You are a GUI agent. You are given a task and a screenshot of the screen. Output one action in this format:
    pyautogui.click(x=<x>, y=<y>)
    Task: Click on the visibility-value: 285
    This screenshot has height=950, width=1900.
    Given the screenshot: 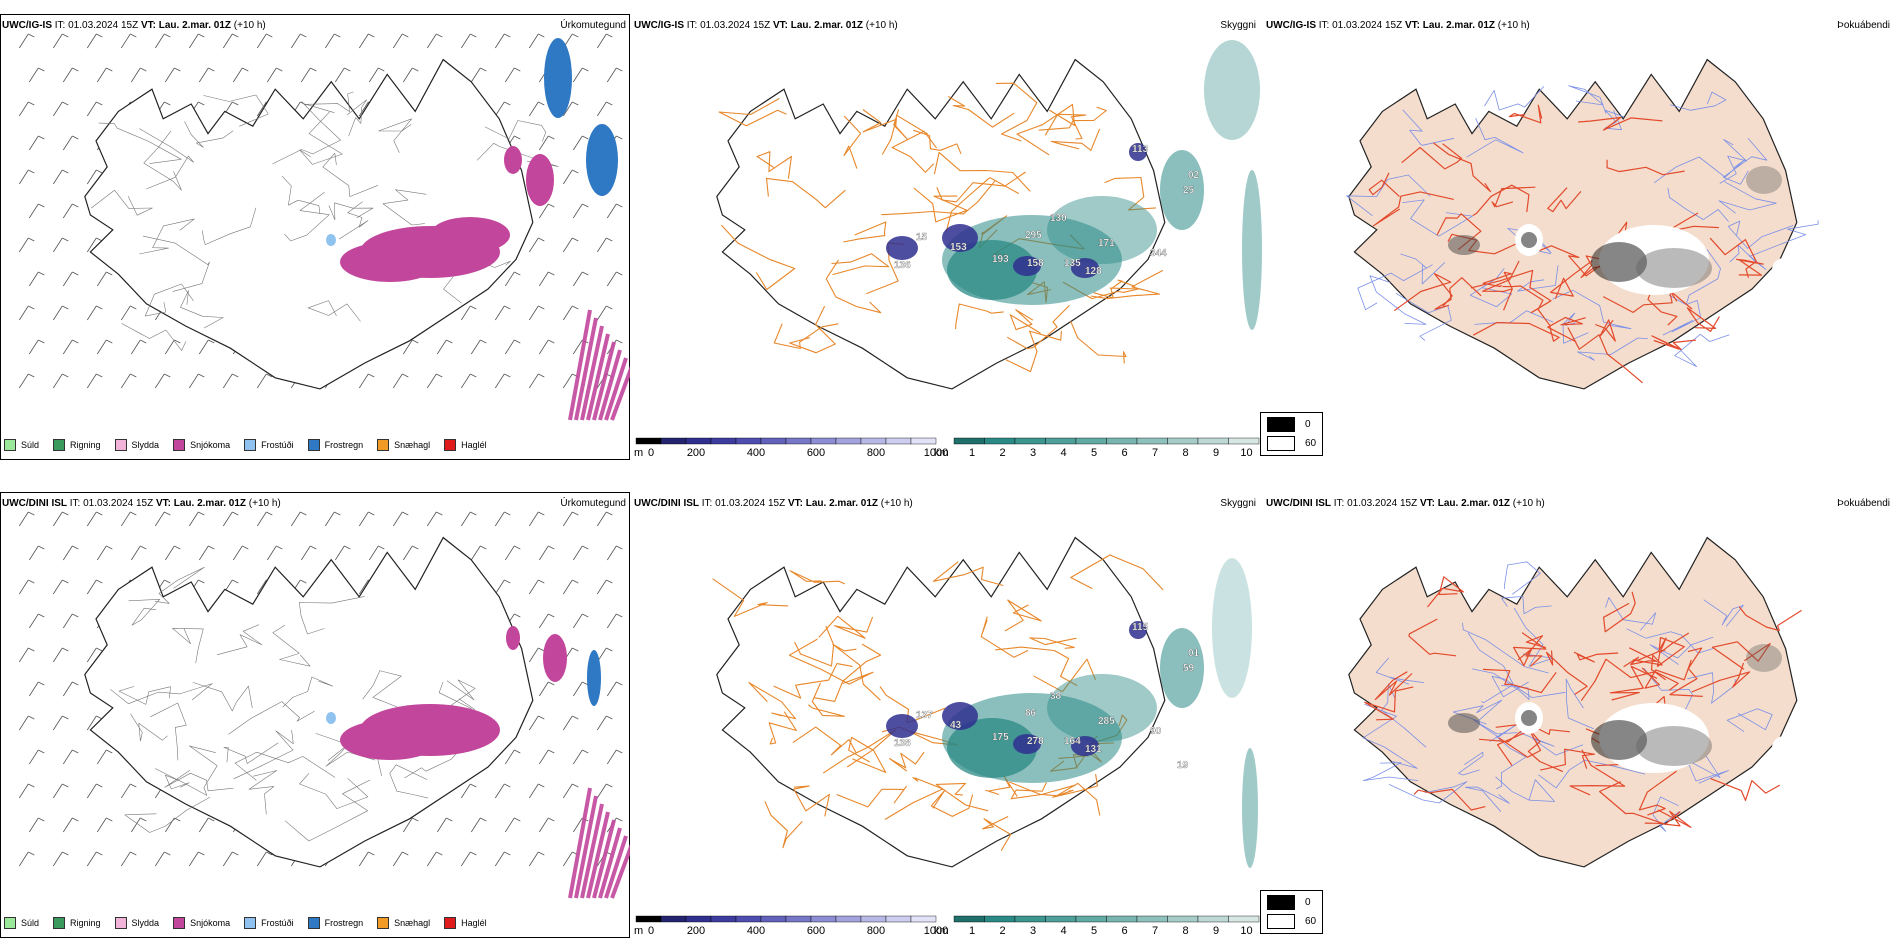 What is the action you would take?
    pyautogui.click(x=1106, y=721)
    